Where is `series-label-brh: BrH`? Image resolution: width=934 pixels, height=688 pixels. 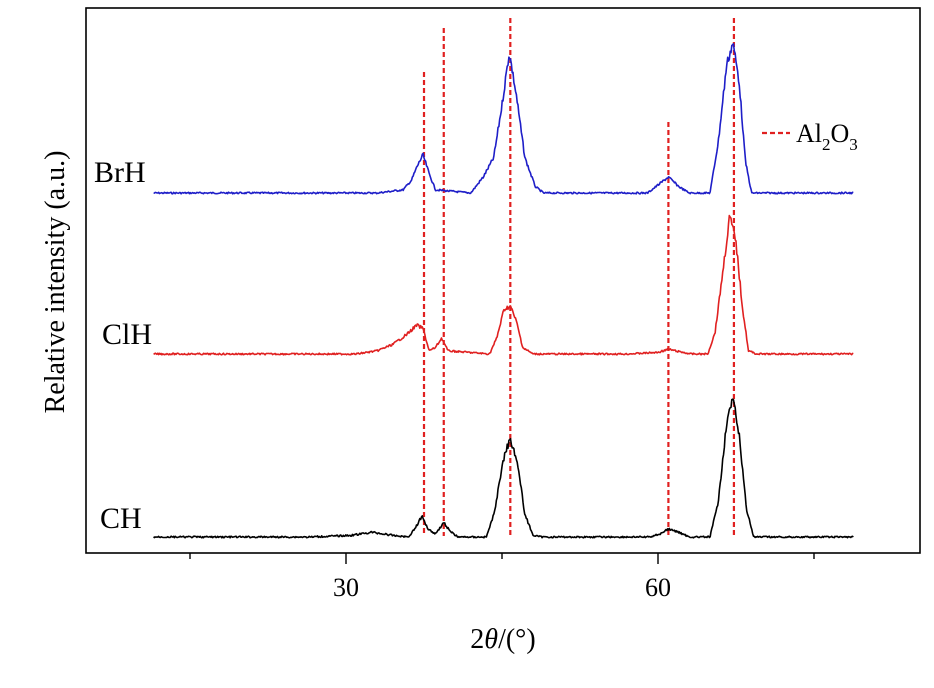 series-label-brh: BrH is located at coordinates (120, 172).